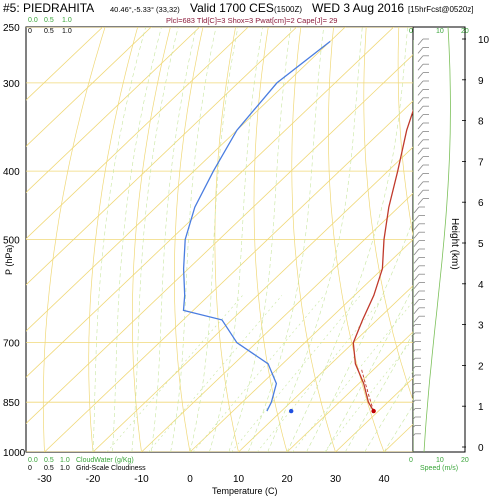 The width and height of the screenshot is (500, 499). I want to click on height-tick-label: 7, so click(481, 162).